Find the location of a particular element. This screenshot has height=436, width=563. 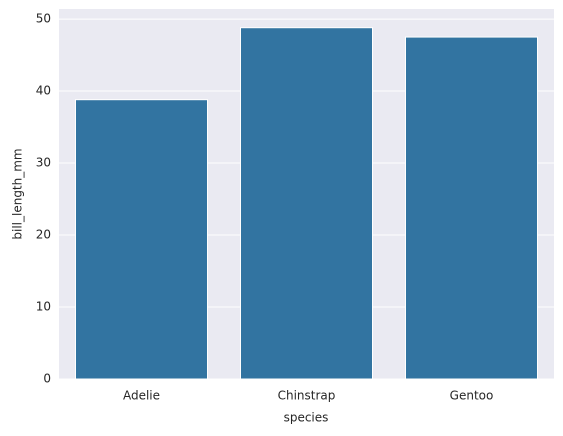

y-tick-label: 20 is located at coordinates (43, 235).